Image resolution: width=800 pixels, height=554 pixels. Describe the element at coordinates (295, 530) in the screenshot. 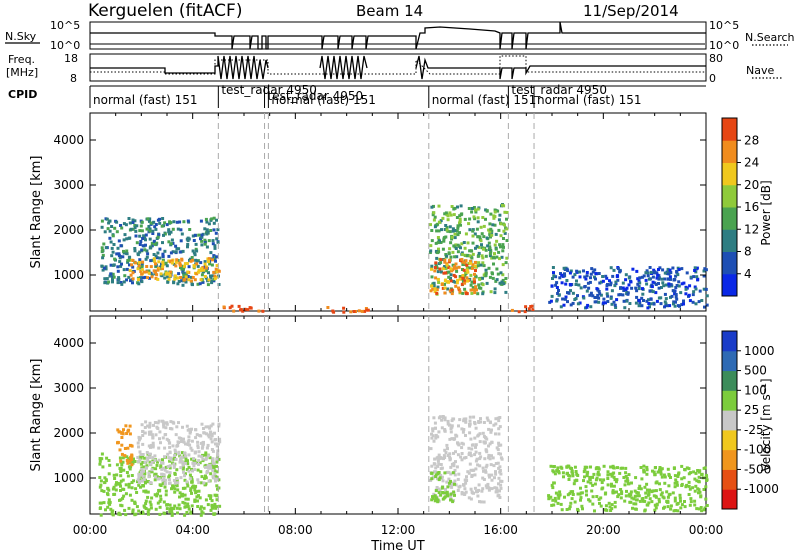

I see `x-tick-label: 08:00` at that location.